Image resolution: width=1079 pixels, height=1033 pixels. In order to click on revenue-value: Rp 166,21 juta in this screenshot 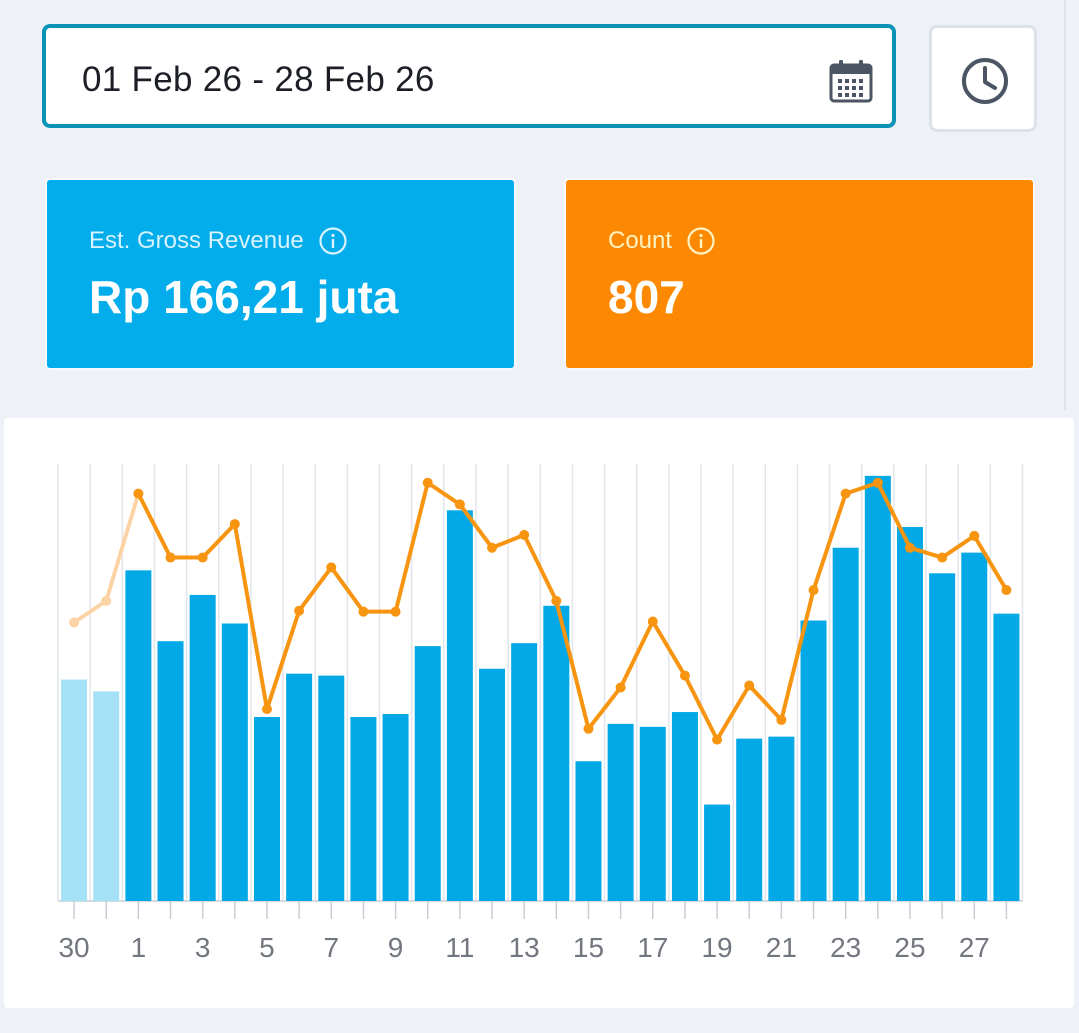, I will do `click(244, 297)`.